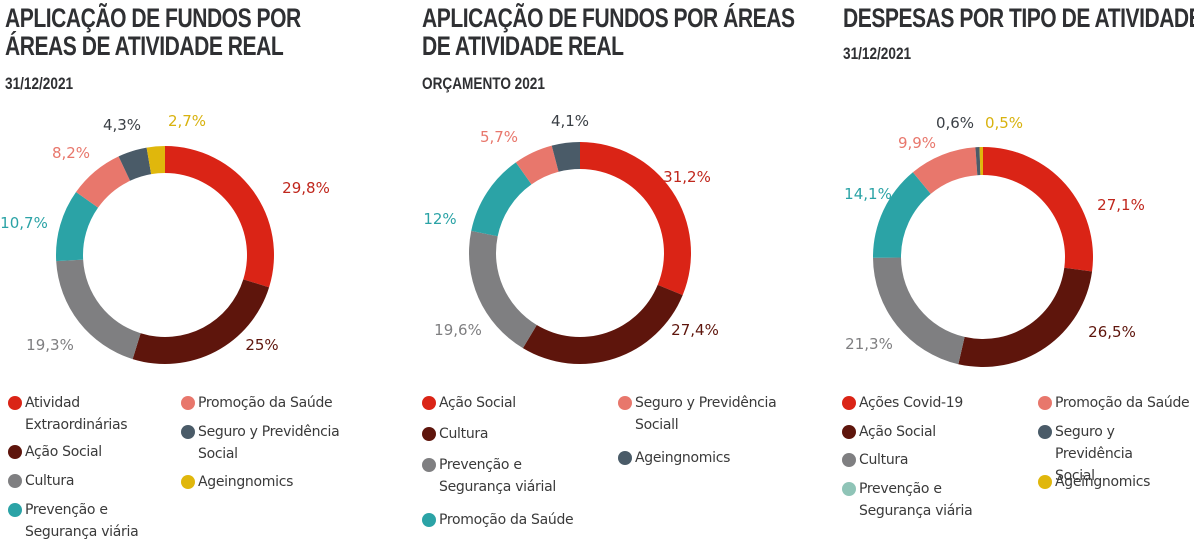 This screenshot has width=1194, height=543. I want to click on chart-subtitle: ORÇAMENTO 2021, so click(483, 83).